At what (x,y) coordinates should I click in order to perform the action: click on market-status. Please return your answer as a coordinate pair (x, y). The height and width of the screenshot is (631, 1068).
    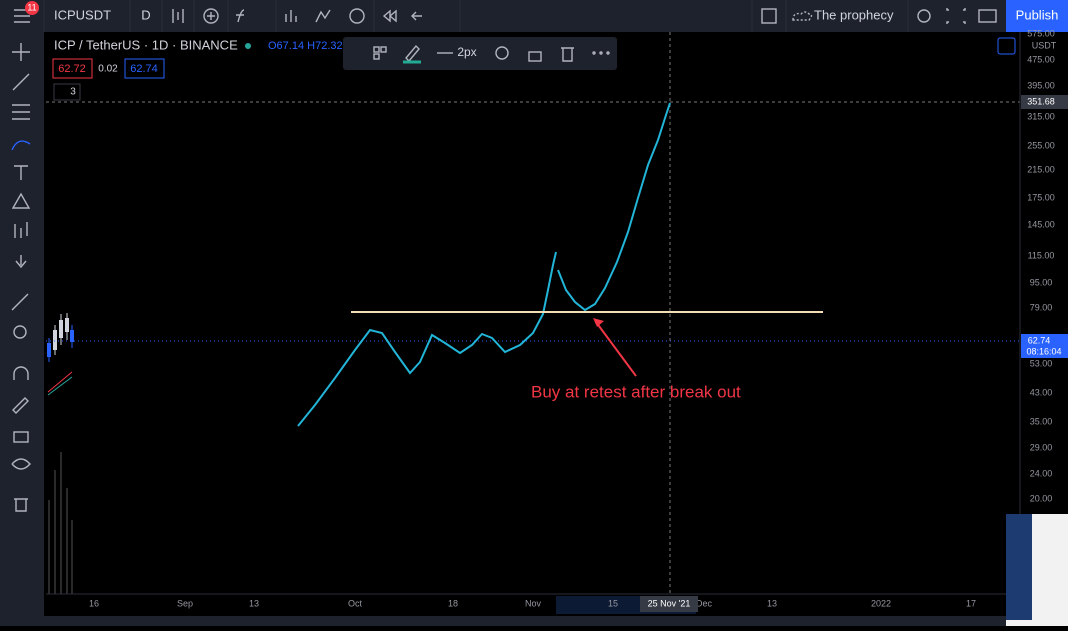
    Looking at the image, I should click on (248, 46).